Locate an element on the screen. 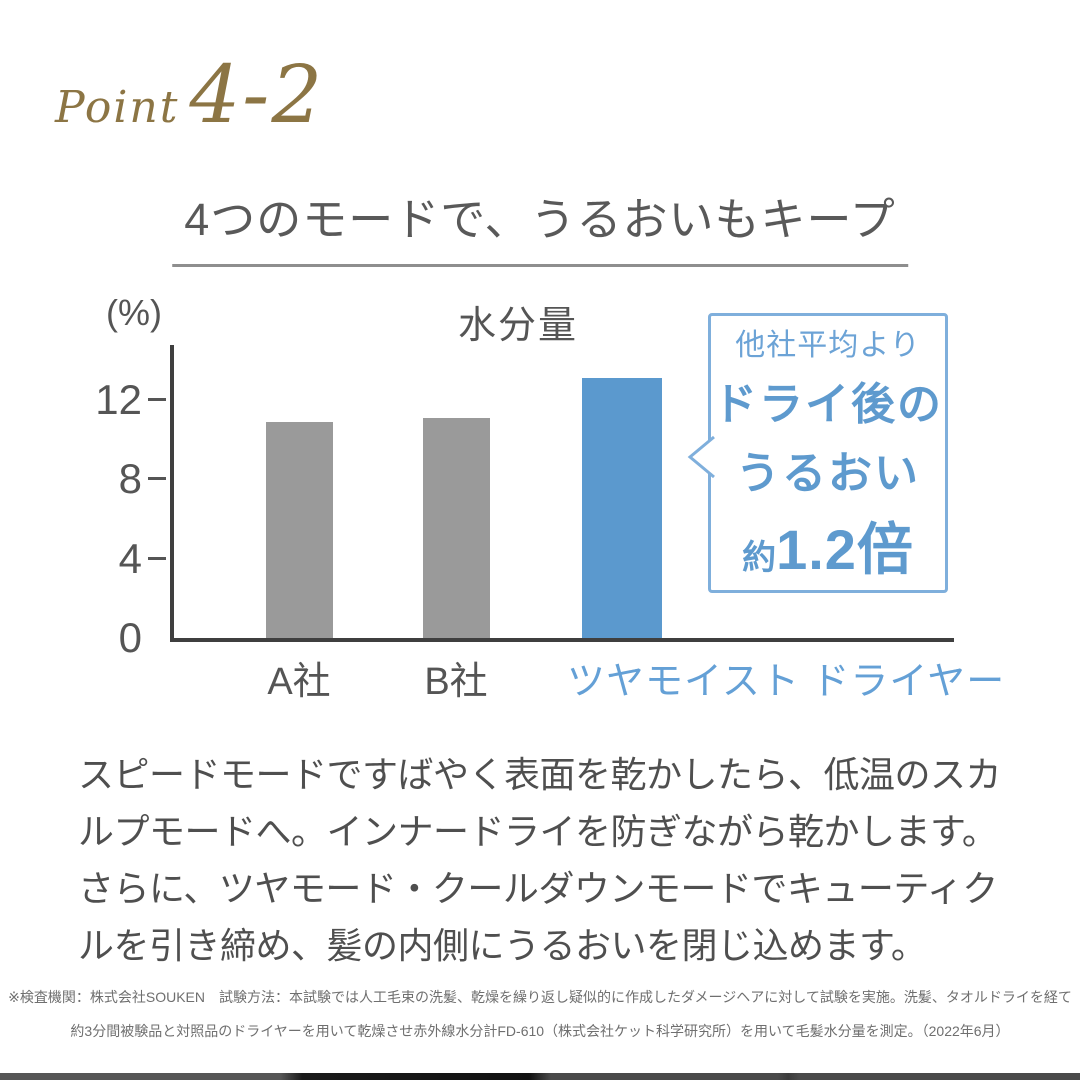  point-badge-number: 4-2 is located at coordinates (257, 94).